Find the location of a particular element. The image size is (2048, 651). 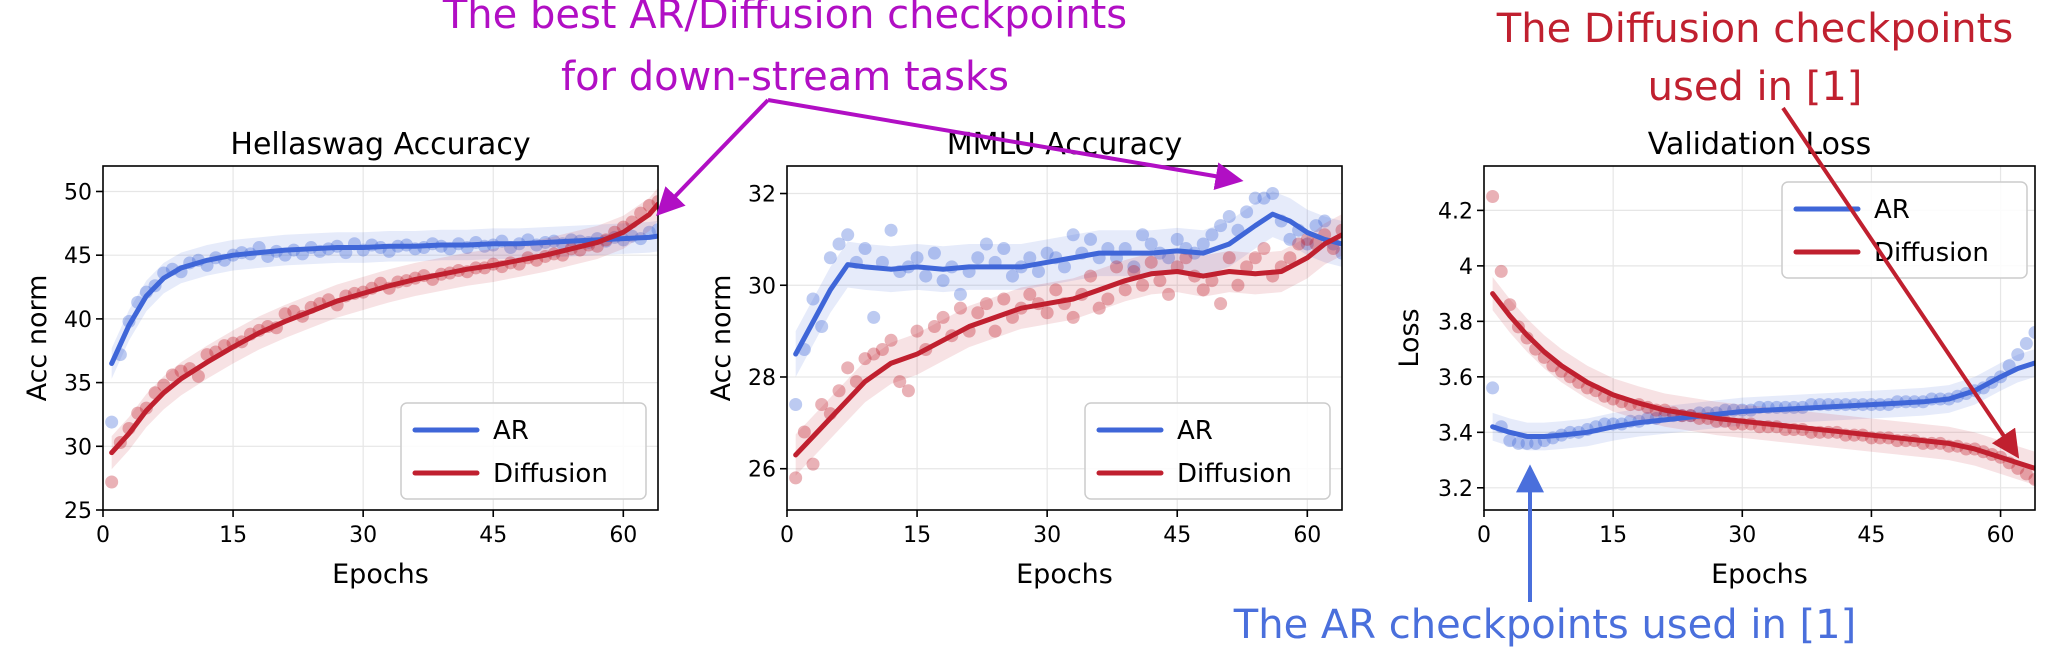

annotation-best-line1: The best AR/Diffusion checkpoints is located at coordinates (784, 19).